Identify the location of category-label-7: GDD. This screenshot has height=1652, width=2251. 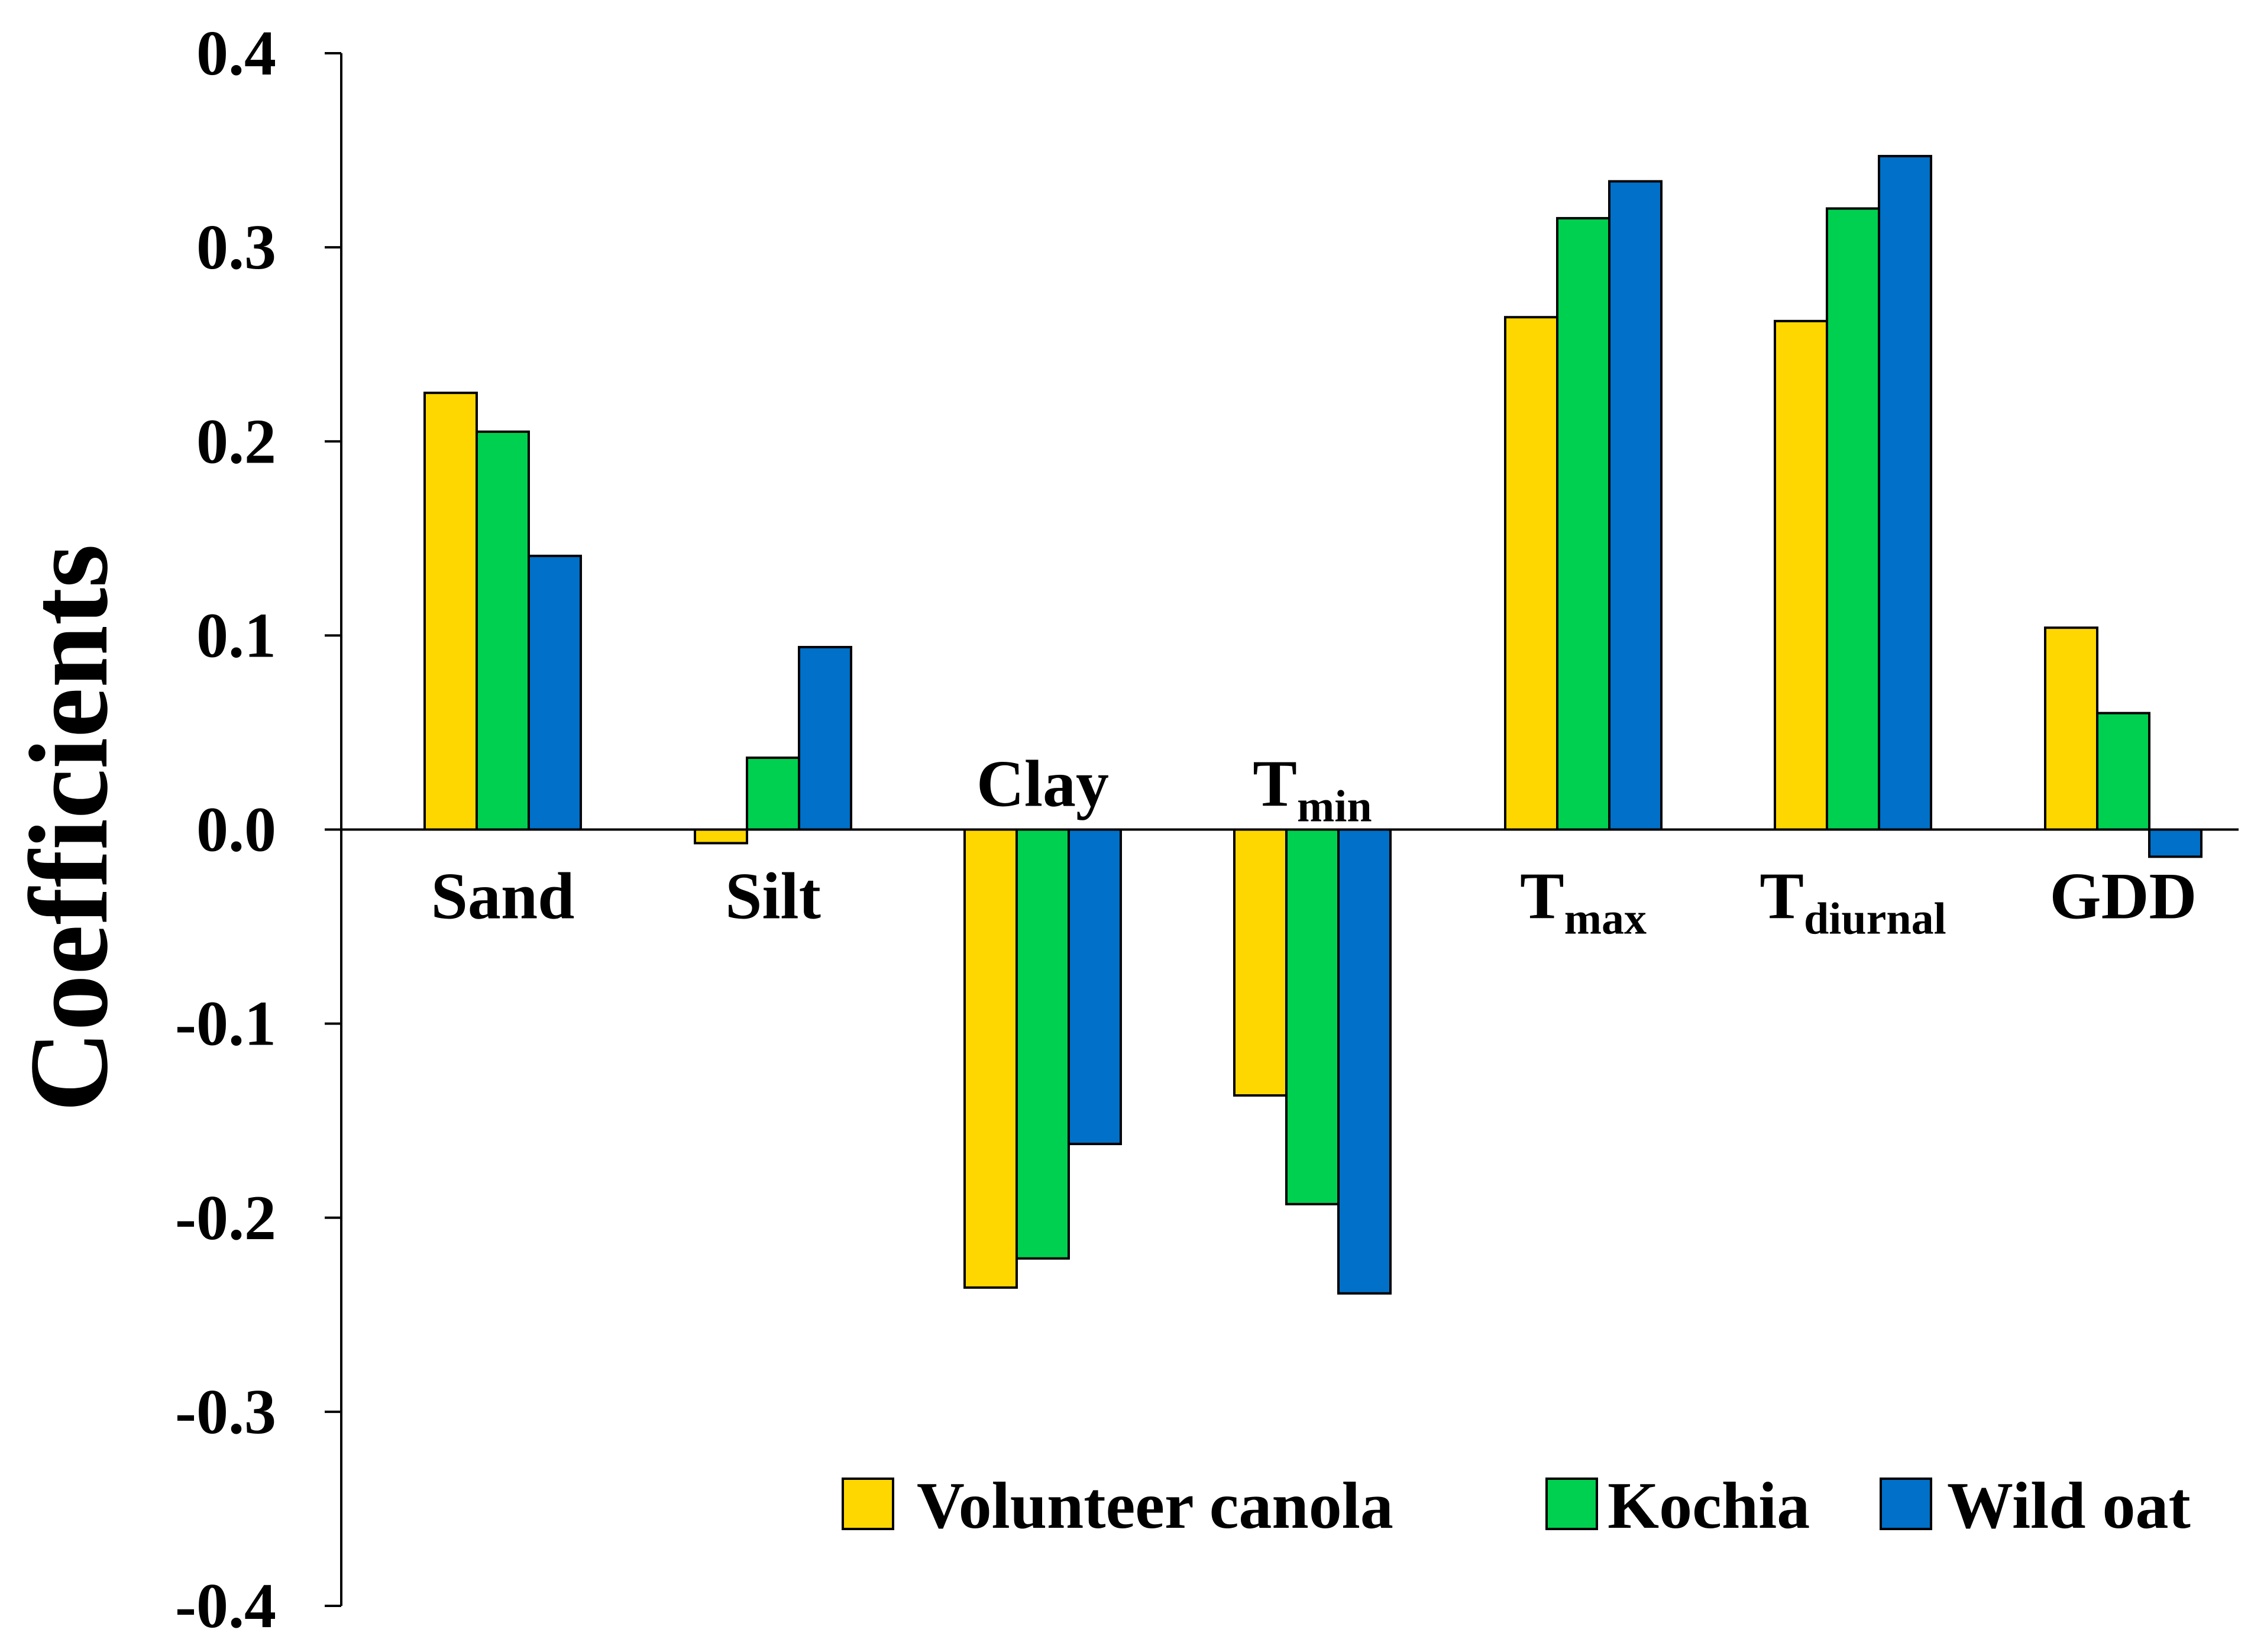
(2124, 896).